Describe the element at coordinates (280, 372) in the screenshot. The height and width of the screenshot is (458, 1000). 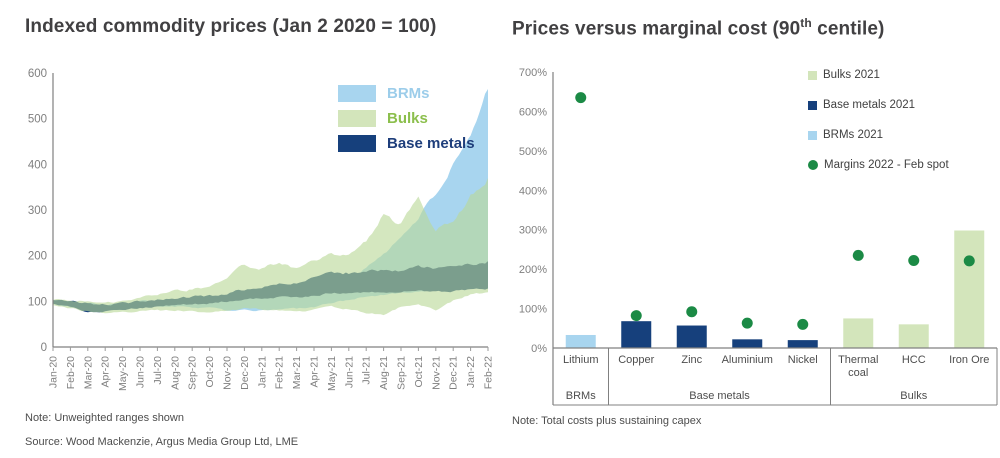
I see `svg-text: Feb-21` at that location.